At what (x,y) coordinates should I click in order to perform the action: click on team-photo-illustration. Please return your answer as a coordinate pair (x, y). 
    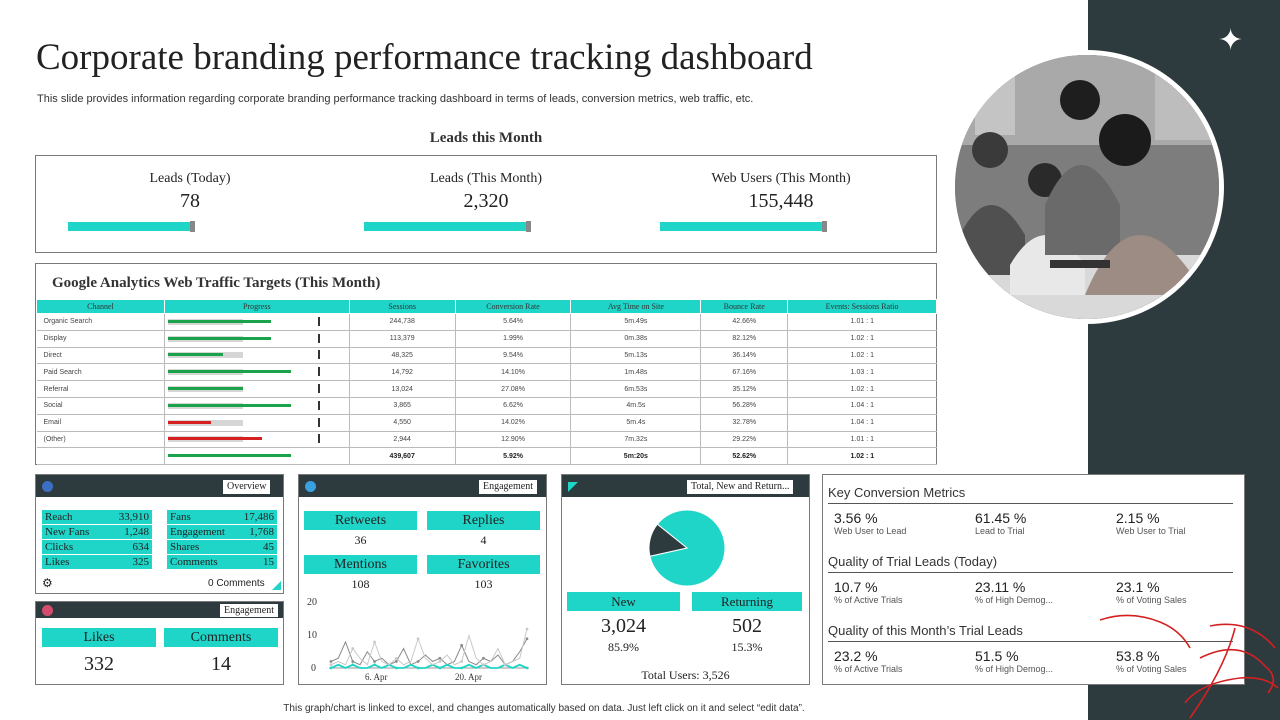
    Looking at the image, I should click on (1087, 187).